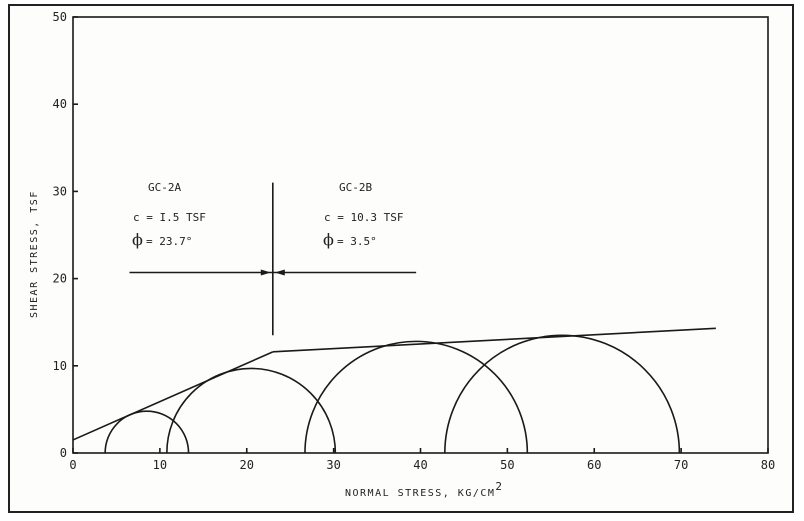 Image resolution: width=804 pixels, height=521 pixels. I want to click on y-tick-label: 0, so click(63, 453).